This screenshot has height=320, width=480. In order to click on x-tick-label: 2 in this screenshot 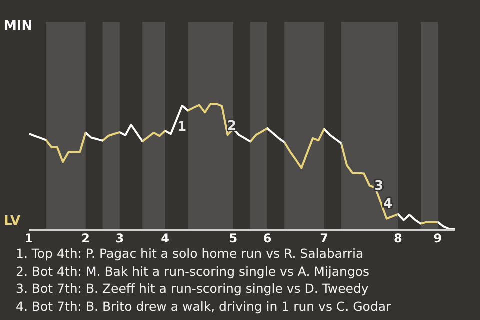, I will do `click(86, 239)`.